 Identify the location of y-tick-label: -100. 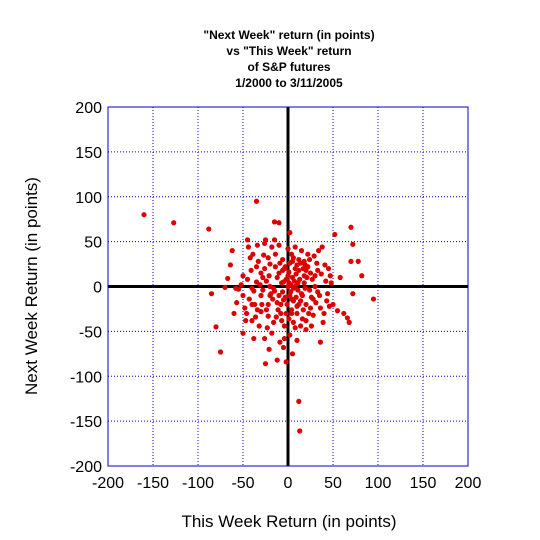
(86, 377).